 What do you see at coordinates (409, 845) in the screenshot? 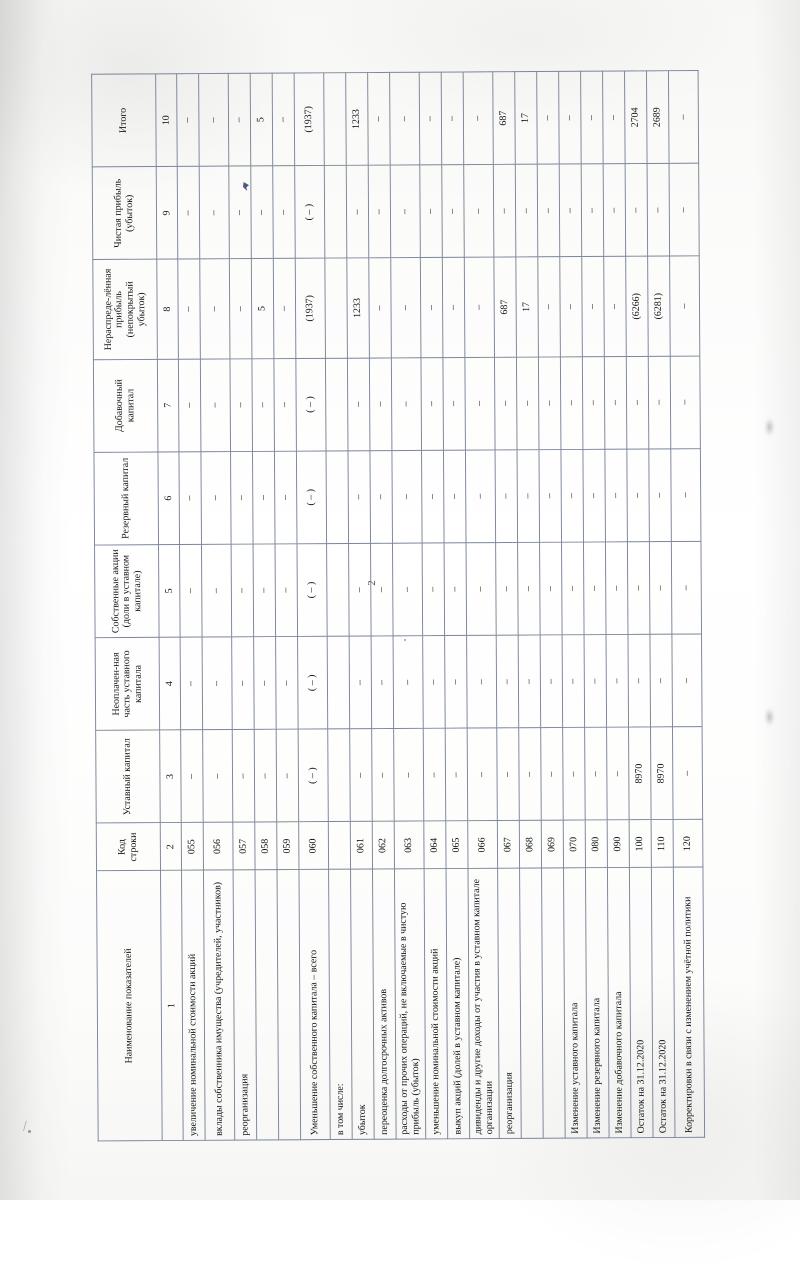
I see `row-code: 063` at bounding box center [409, 845].